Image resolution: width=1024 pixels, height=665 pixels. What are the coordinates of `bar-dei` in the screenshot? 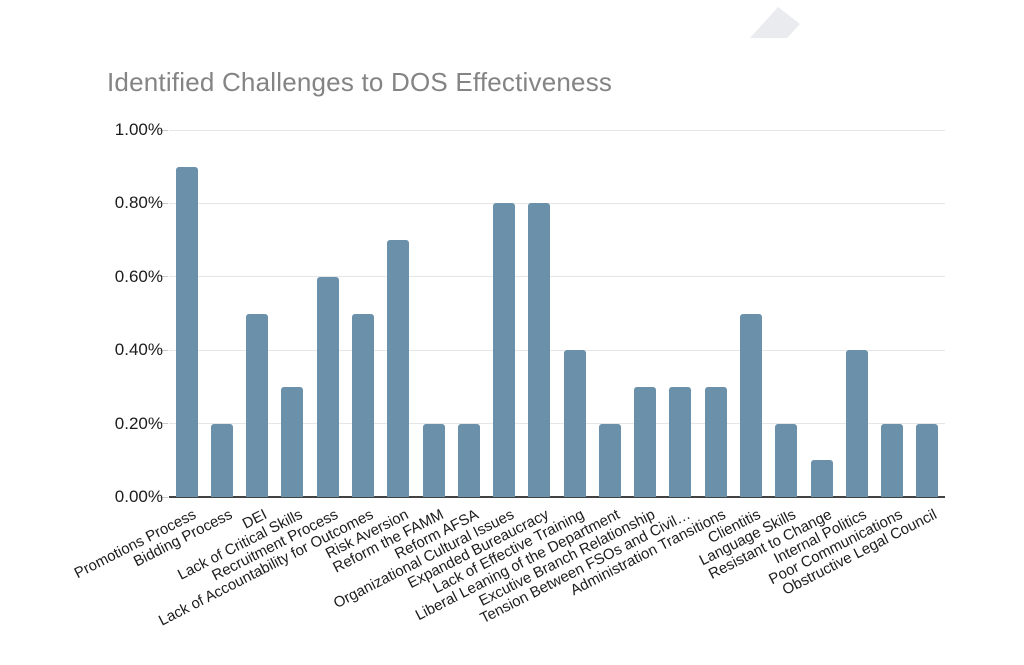 It's located at (257, 405).